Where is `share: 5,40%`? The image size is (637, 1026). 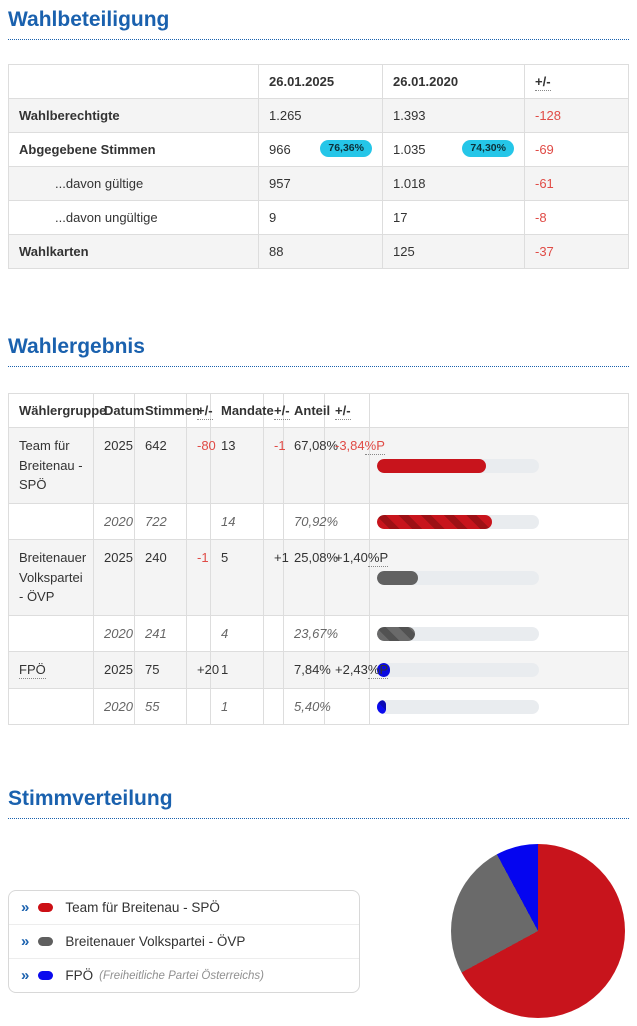 share: 5,40% is located at coordinates (307, 706).